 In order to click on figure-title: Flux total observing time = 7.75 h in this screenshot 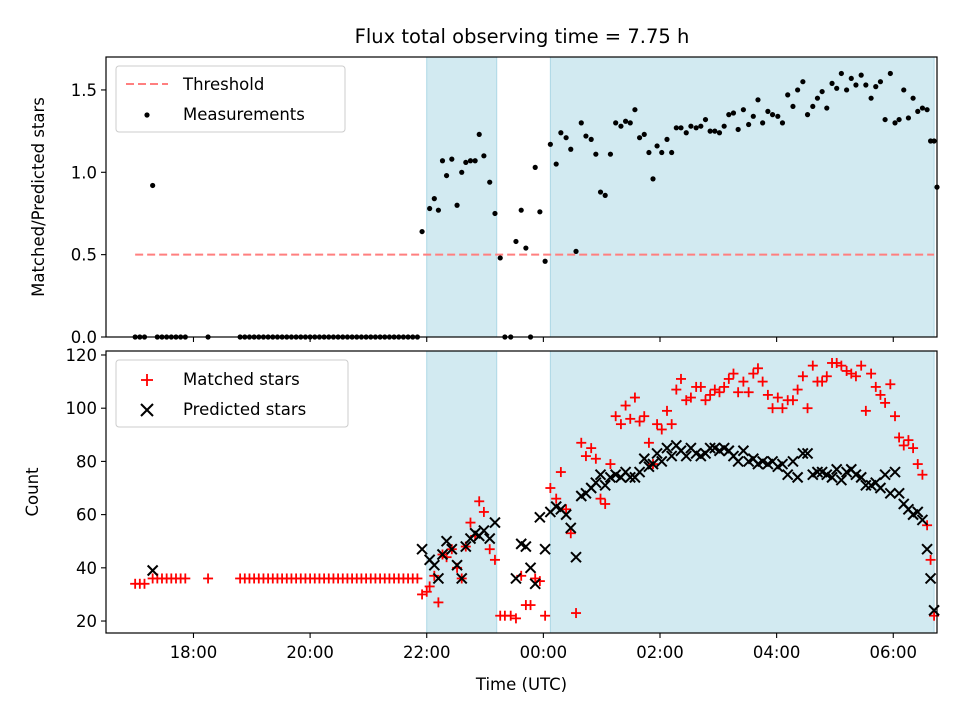, I will do `click(522, 36)`.